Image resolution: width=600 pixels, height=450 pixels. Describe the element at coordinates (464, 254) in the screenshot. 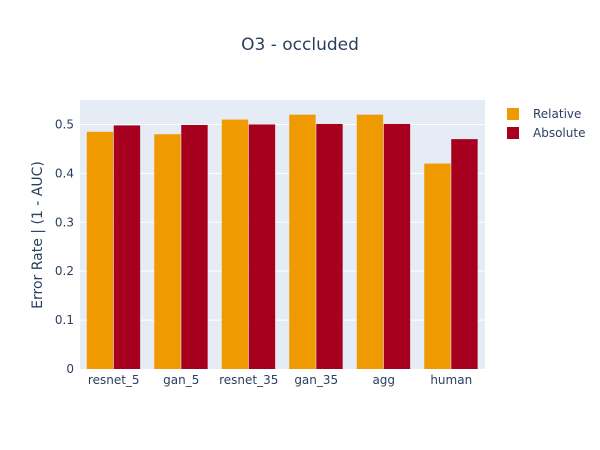

I see `bar-absolute-human` at that location.